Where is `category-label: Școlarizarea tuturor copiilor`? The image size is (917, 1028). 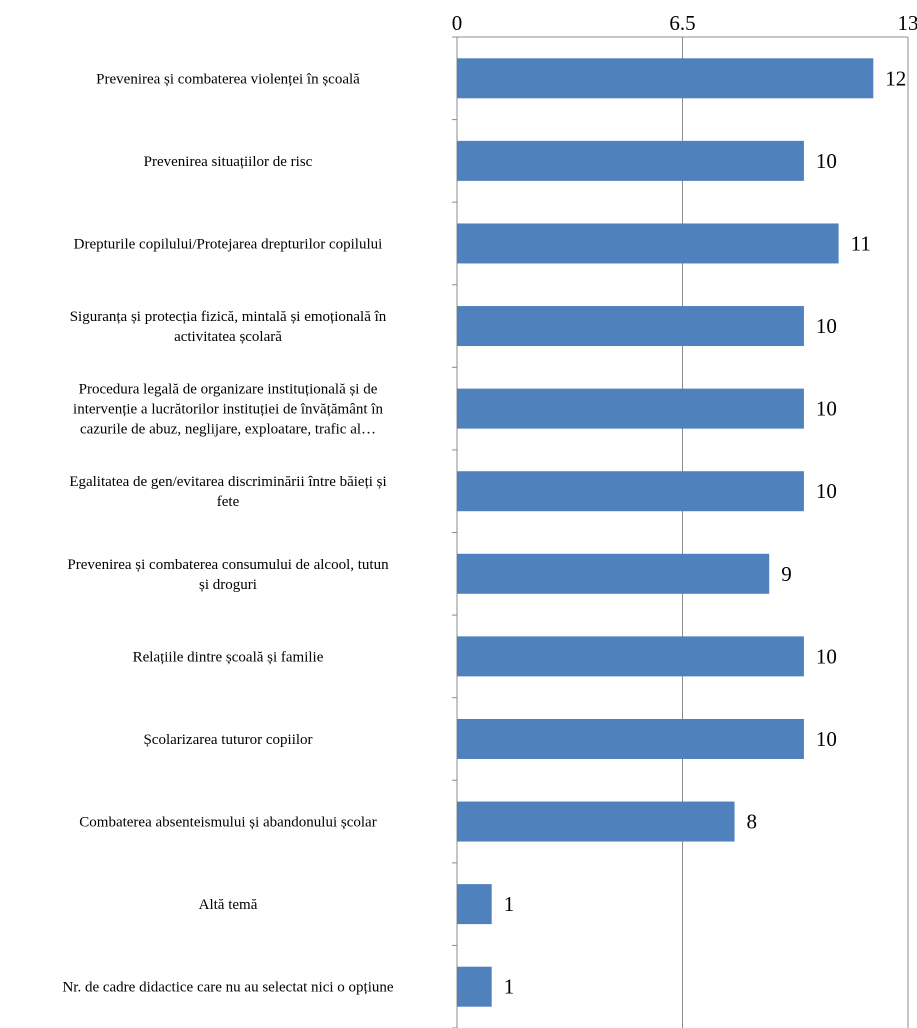
category-label: Școlarizarea tuturor copiilor is located at coordinates (227, 740).